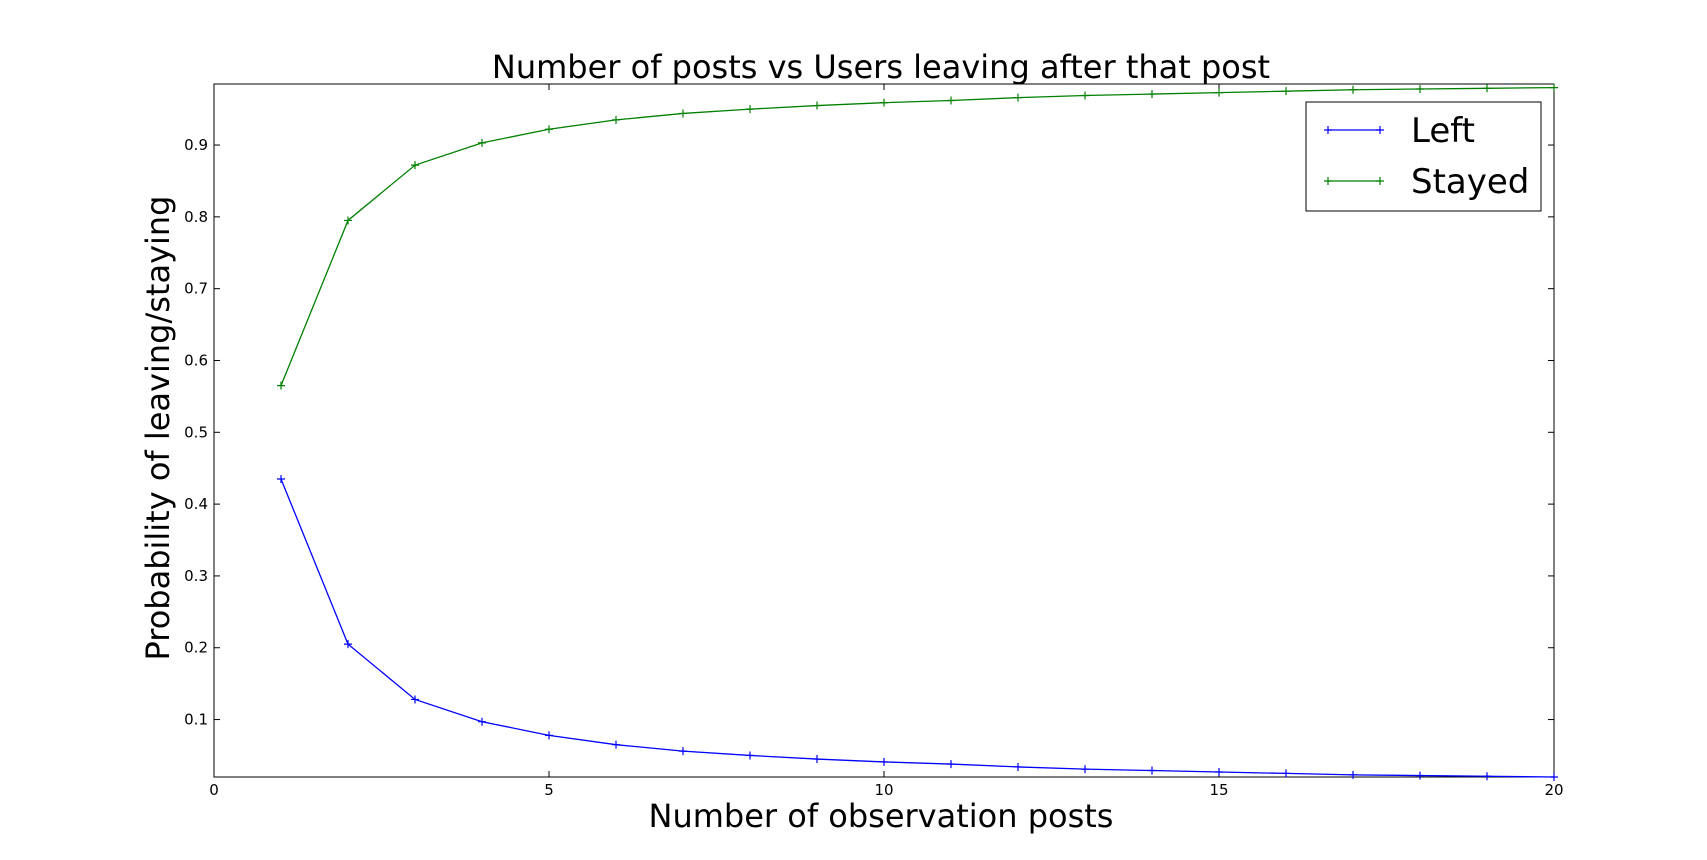  What do you see at coordinates (1553, 790) in the screenshot?
I see `x-tick-label: 20` at bounding box center [1553, 790].